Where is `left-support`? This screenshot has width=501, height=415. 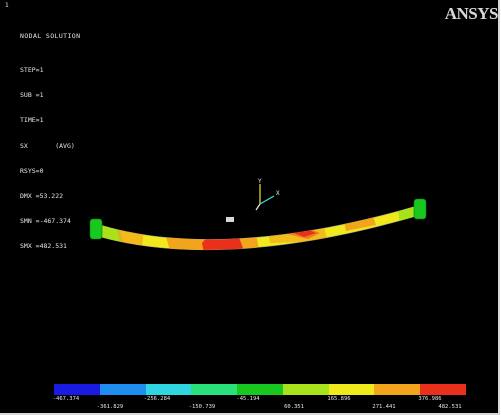 left-support is located at coordinates (96, 229).